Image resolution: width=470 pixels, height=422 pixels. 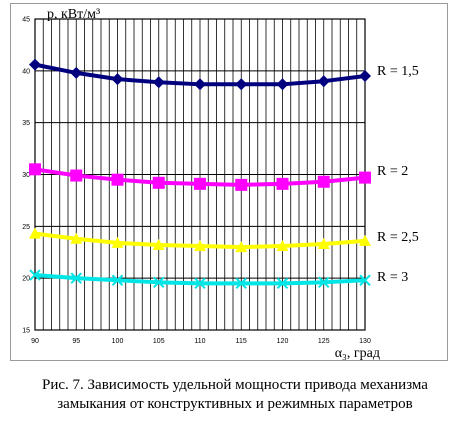 I want to click on x-tick-label: 100, so click(x=118, y=341).